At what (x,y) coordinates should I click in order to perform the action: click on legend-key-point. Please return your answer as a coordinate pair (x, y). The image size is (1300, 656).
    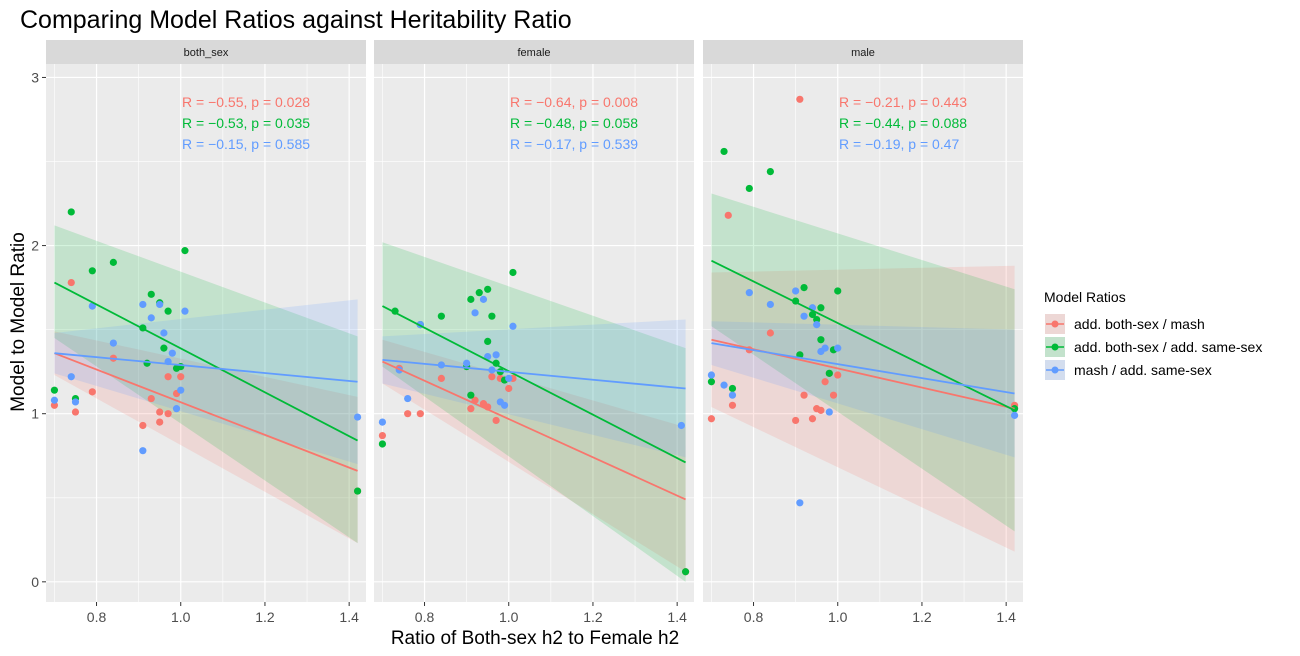
    Looking at the image, I should click on (1055, 370).